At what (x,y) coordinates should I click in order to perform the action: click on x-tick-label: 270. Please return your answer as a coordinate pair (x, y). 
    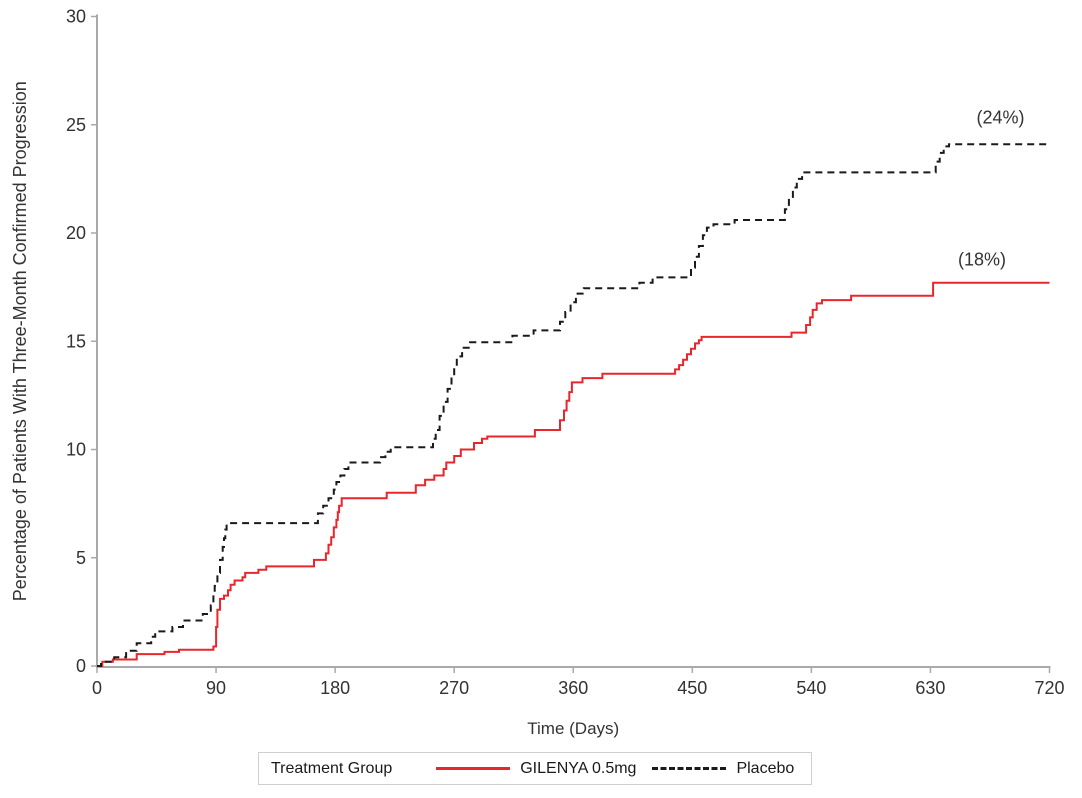
    Looking at the image, I should click on (454, 688).